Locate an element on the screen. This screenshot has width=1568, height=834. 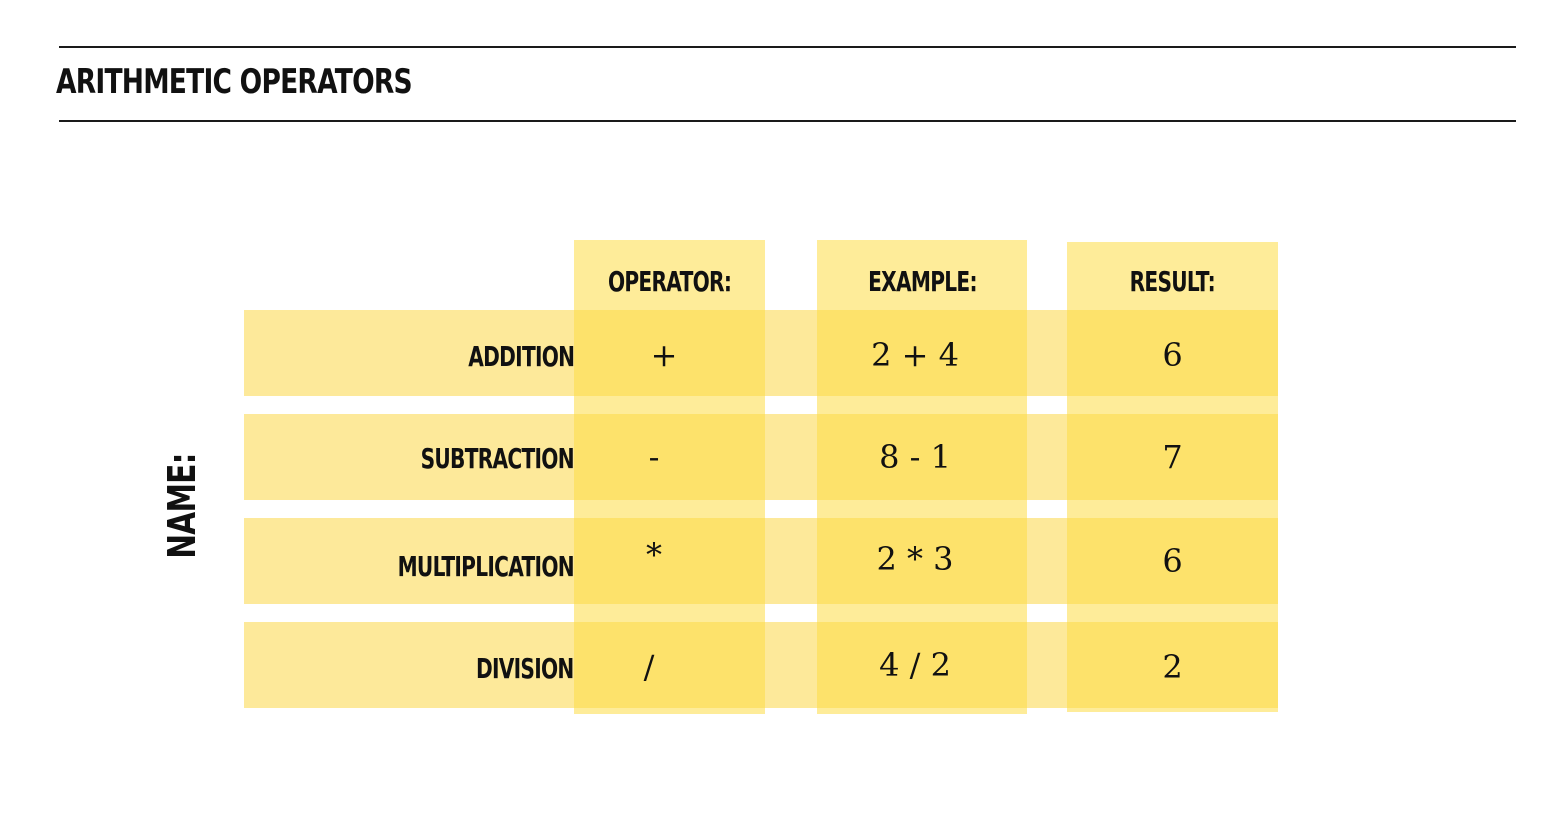
page-title: ARITHMETIC OPERATORS is located at coordinates (234, 82).